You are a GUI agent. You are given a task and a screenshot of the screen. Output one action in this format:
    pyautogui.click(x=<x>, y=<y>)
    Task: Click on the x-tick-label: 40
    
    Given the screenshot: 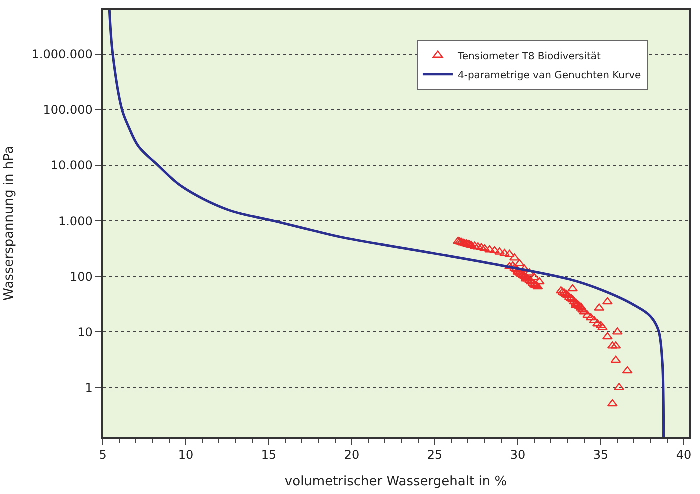 What is the action you would take?
    pyautogui.click(x=684, y=455)
    